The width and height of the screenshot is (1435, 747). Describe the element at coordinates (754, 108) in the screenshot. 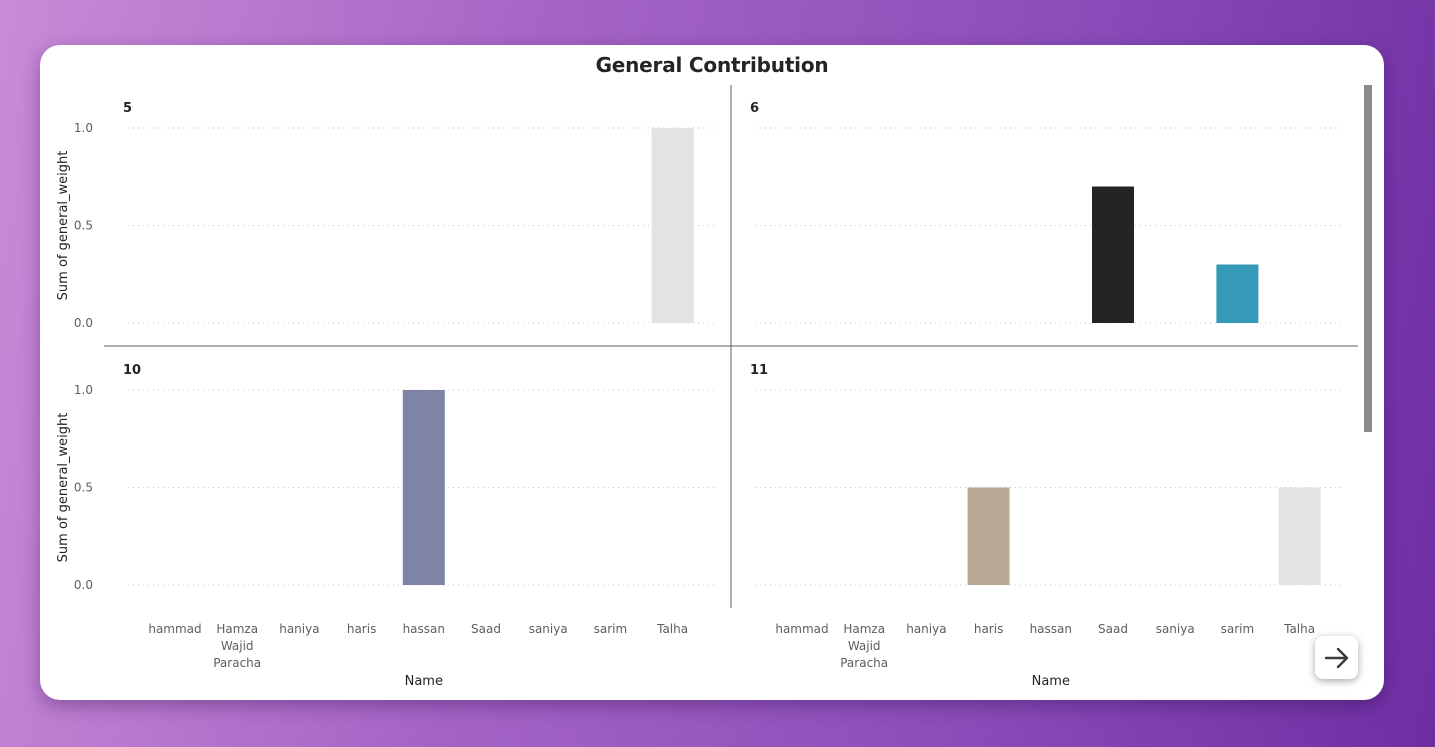

I see `facet-label-6: 6` at that location.